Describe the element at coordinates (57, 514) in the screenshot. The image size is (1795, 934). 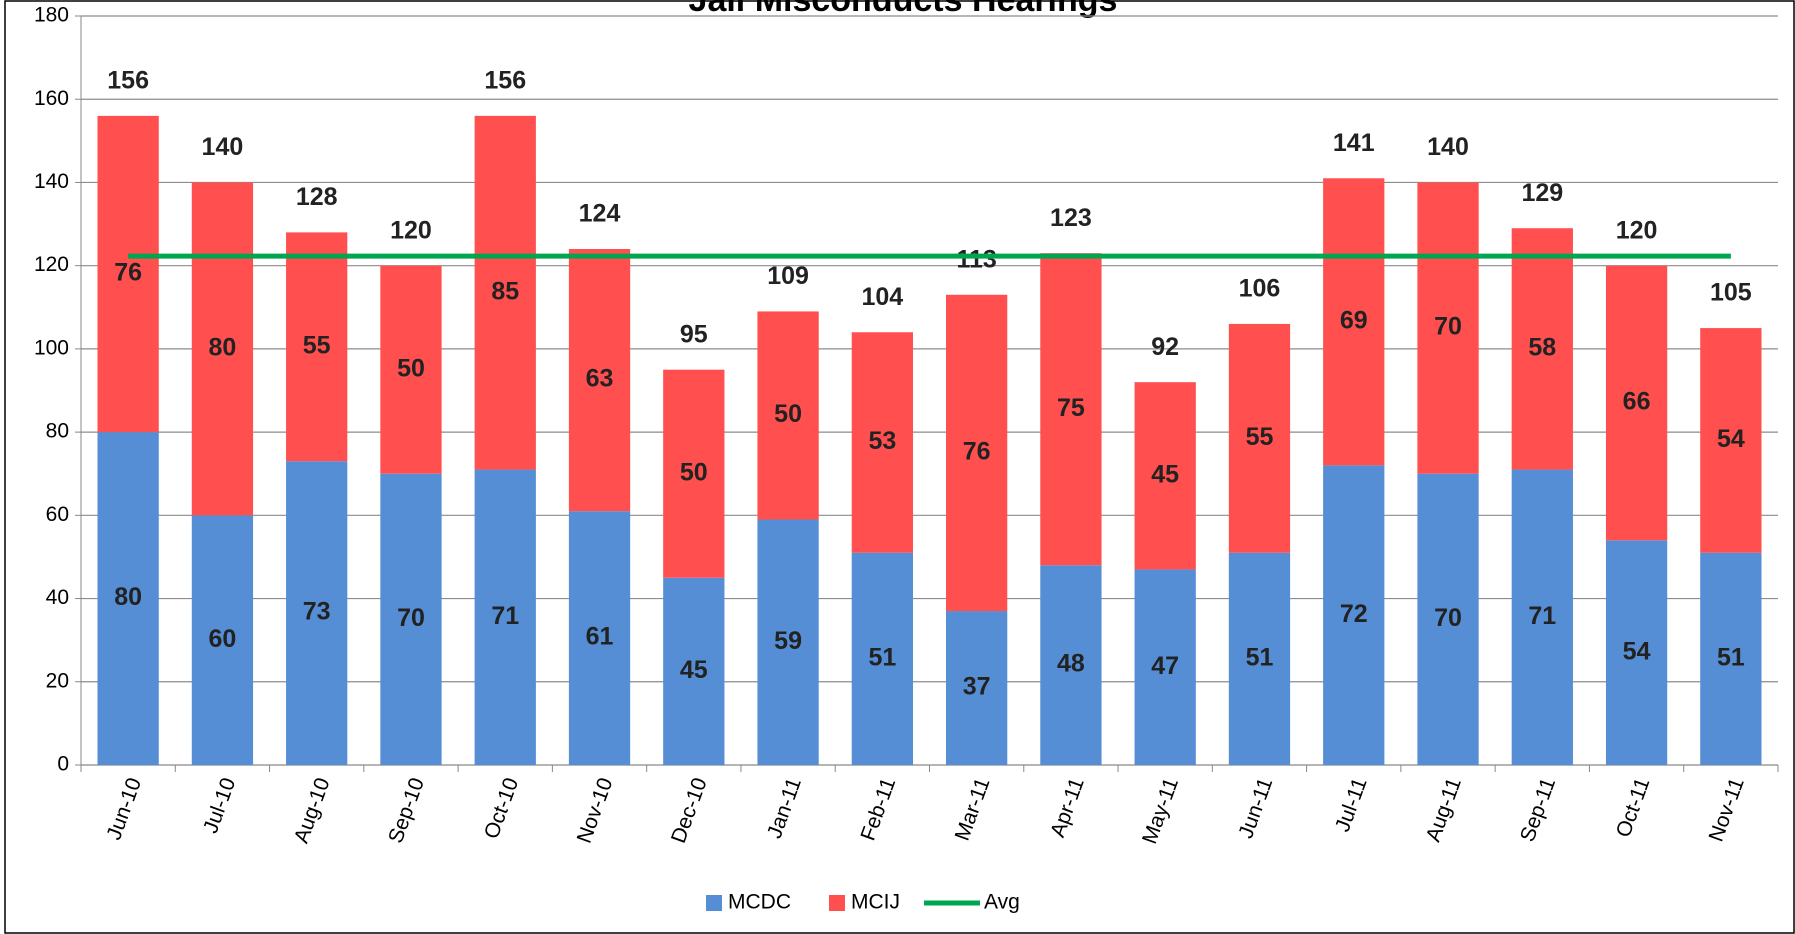
I see `y-tick-label: 60` at that location.